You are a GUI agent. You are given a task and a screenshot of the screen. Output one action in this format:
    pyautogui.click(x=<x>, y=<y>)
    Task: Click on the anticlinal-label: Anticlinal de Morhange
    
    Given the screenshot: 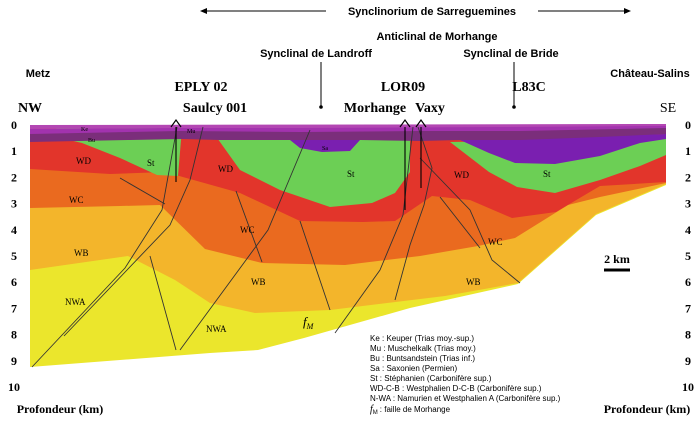 What is the action you would take?
    pyautogui.click(x=436, y=37)
    